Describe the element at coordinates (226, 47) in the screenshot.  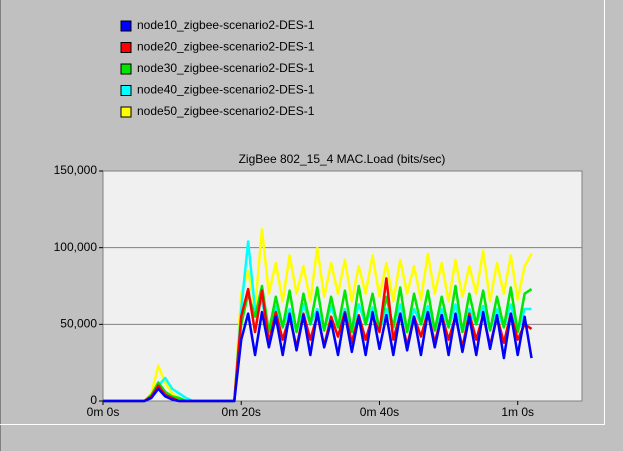
I see `legend-label: node20_zigbee-scenario2-DES-1` at that location.